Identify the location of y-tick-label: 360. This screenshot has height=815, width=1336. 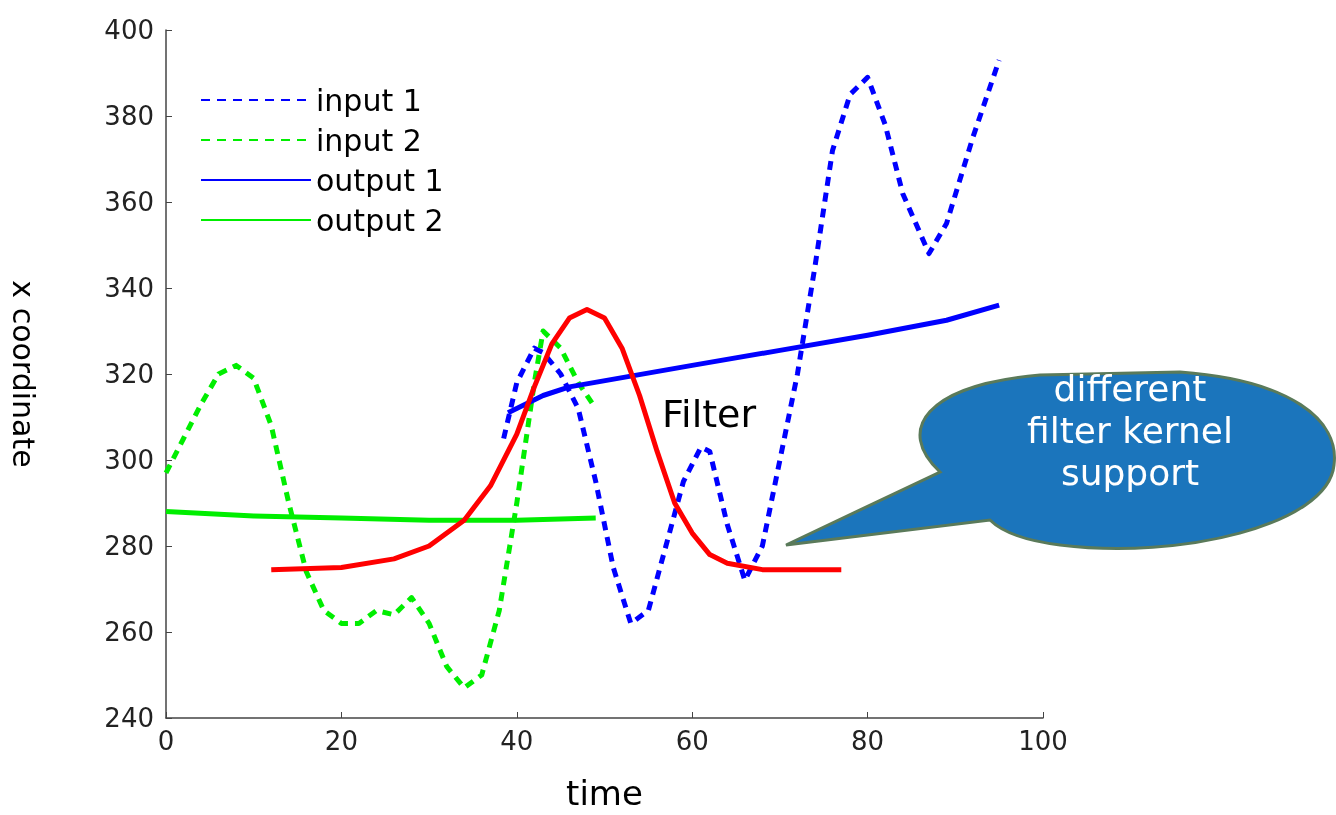
(129, 202).